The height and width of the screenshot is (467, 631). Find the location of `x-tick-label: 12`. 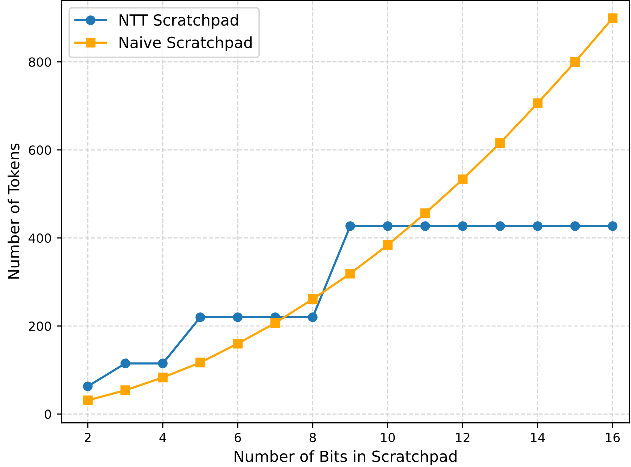

x-tick-label: 12 is located at coordinates (463, 437).